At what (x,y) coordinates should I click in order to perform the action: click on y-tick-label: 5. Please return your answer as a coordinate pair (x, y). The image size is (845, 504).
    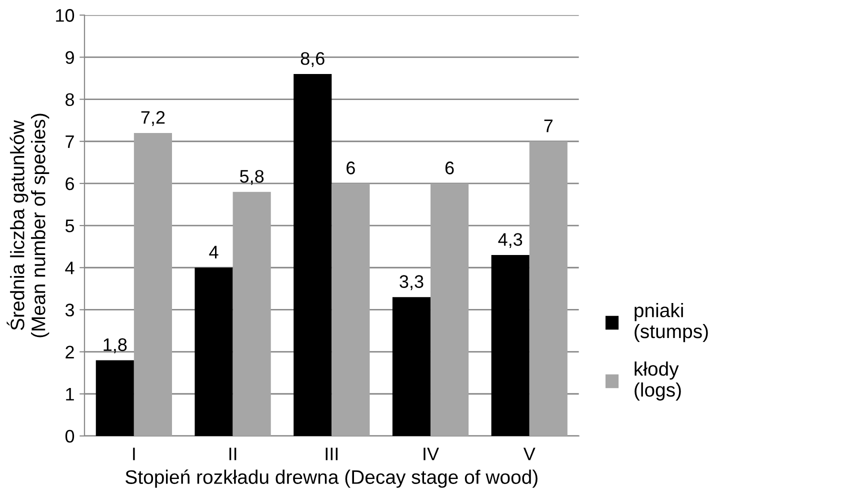
    Looking at the image, I should click on (69, 226).